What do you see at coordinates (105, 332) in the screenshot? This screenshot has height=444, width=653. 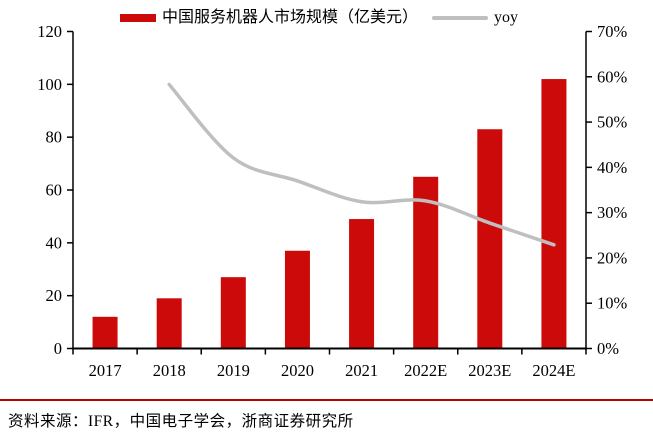 I see `bar-2017` at bounding box center [105, 332].